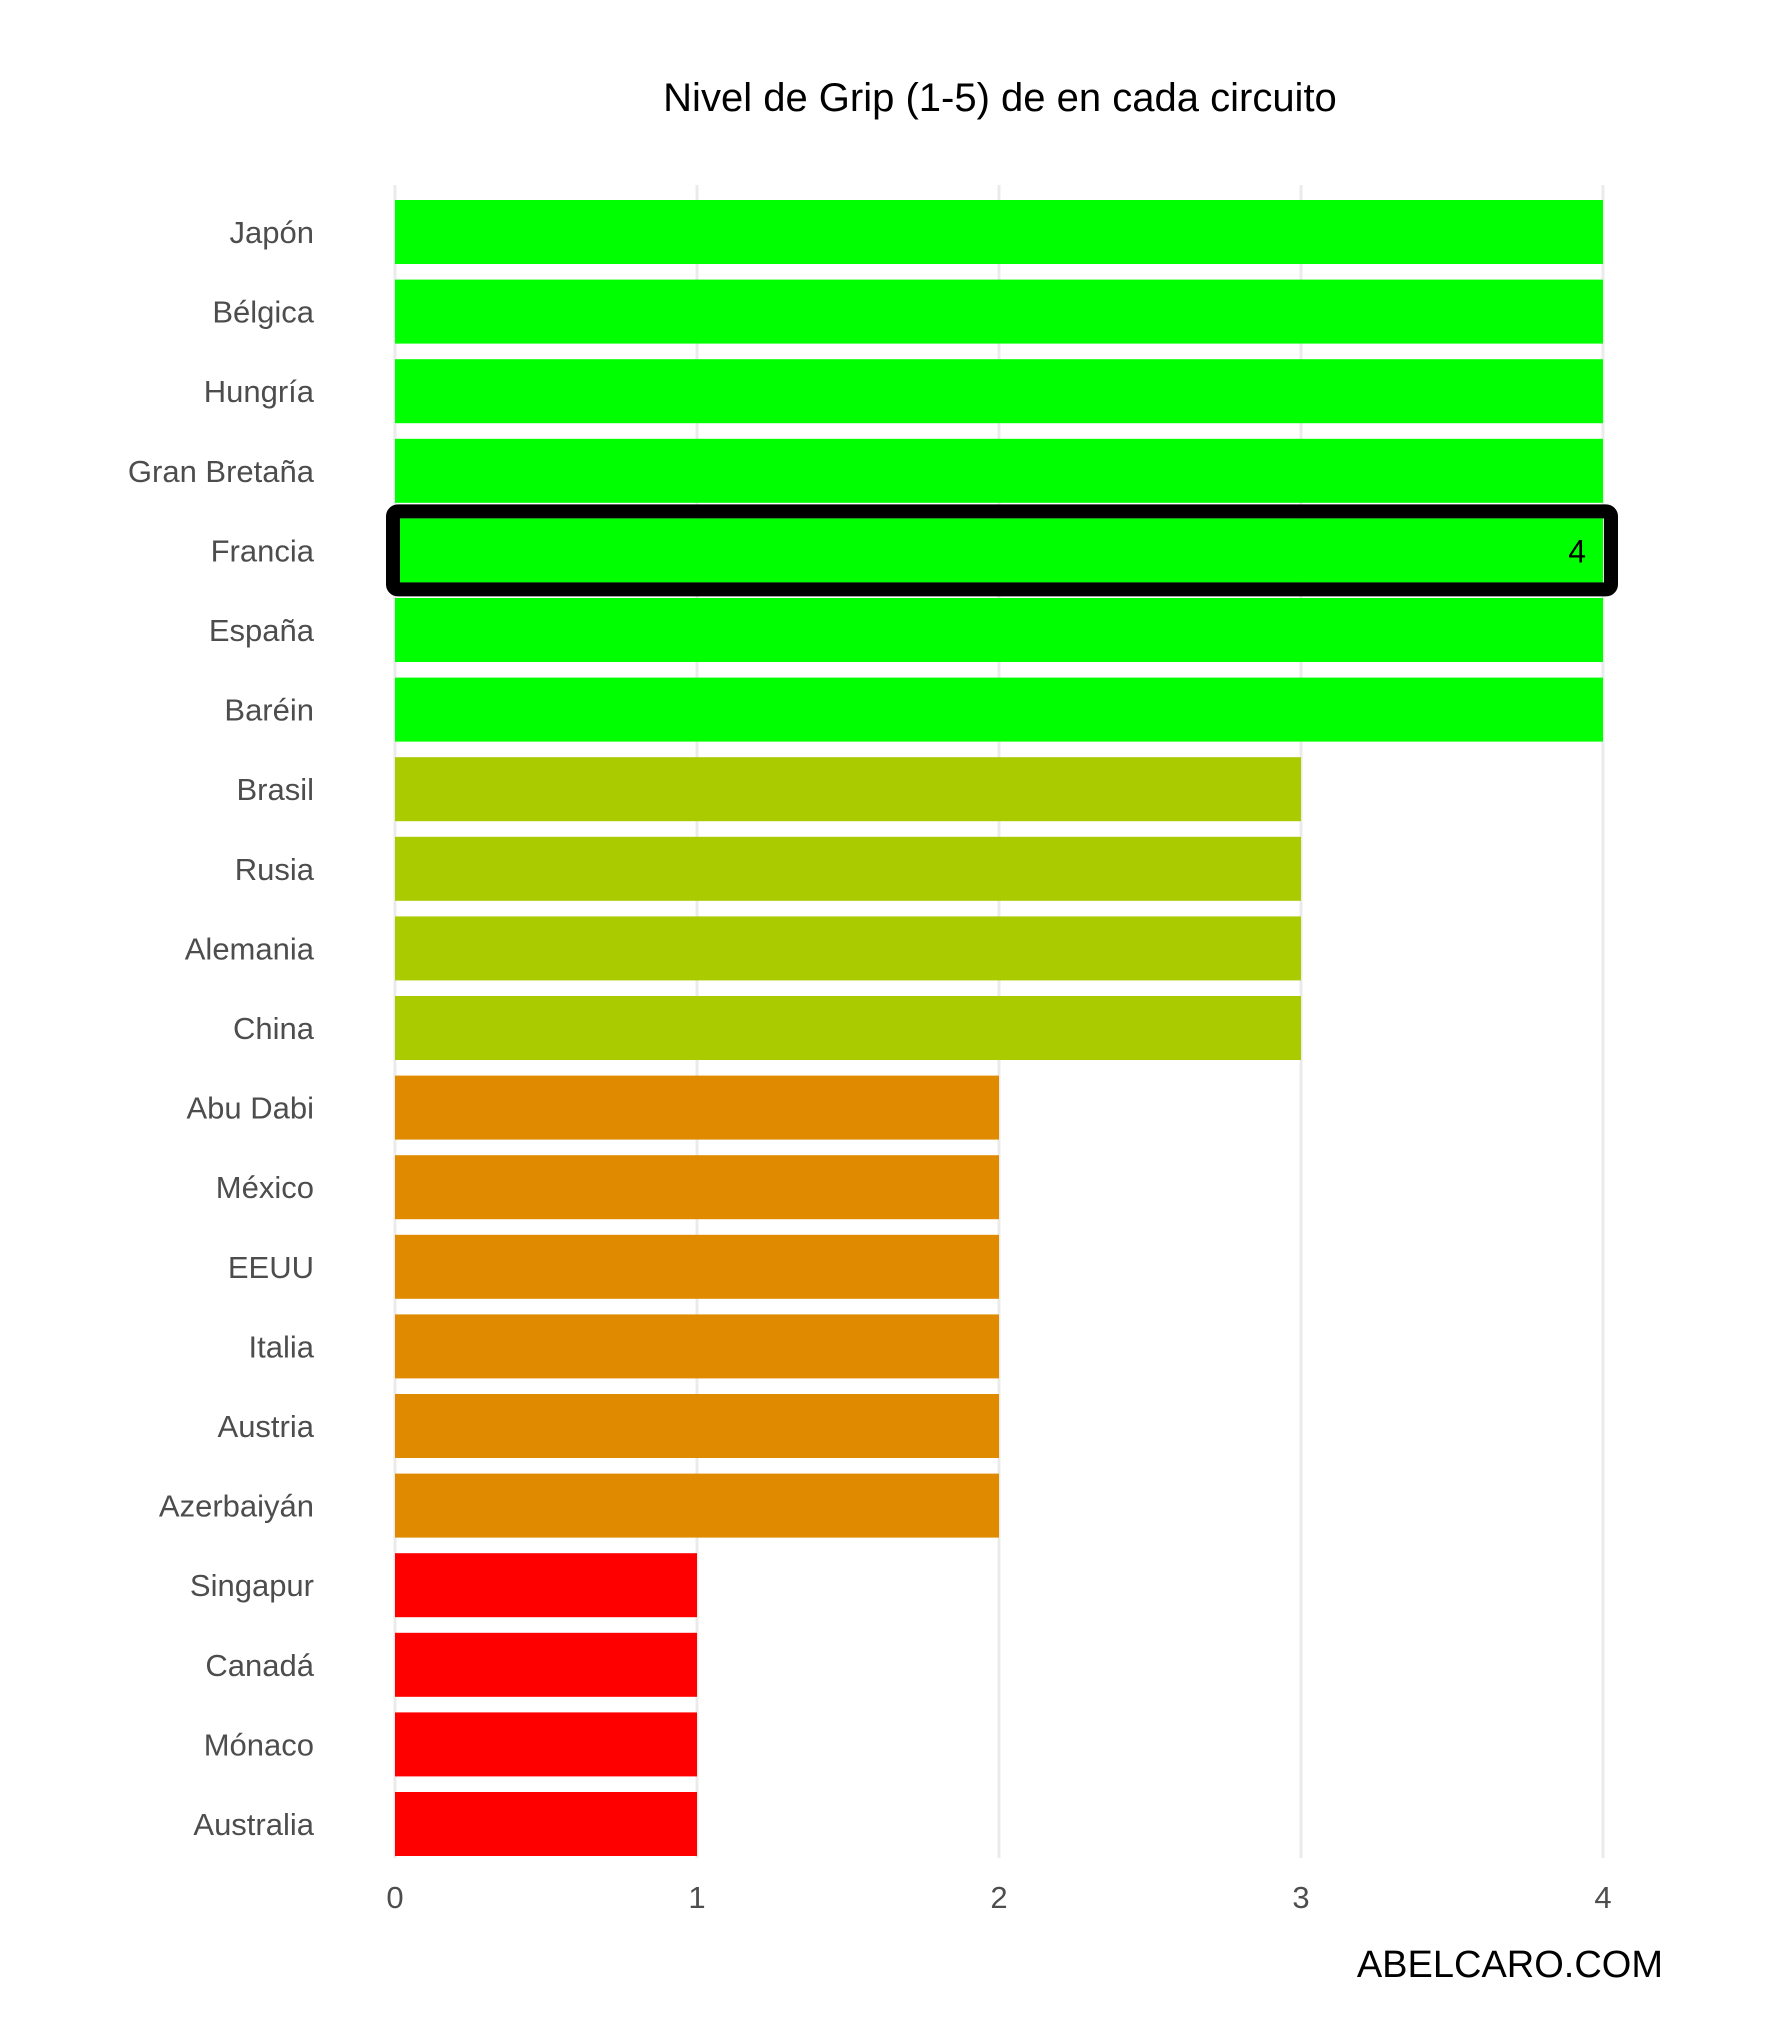 The height and width of the screenshot is (2036, 1771). What do you see at coordinates (275, 789) in the screenshot?
I see `category-label: Brasil` at bounding box center [275, 789].